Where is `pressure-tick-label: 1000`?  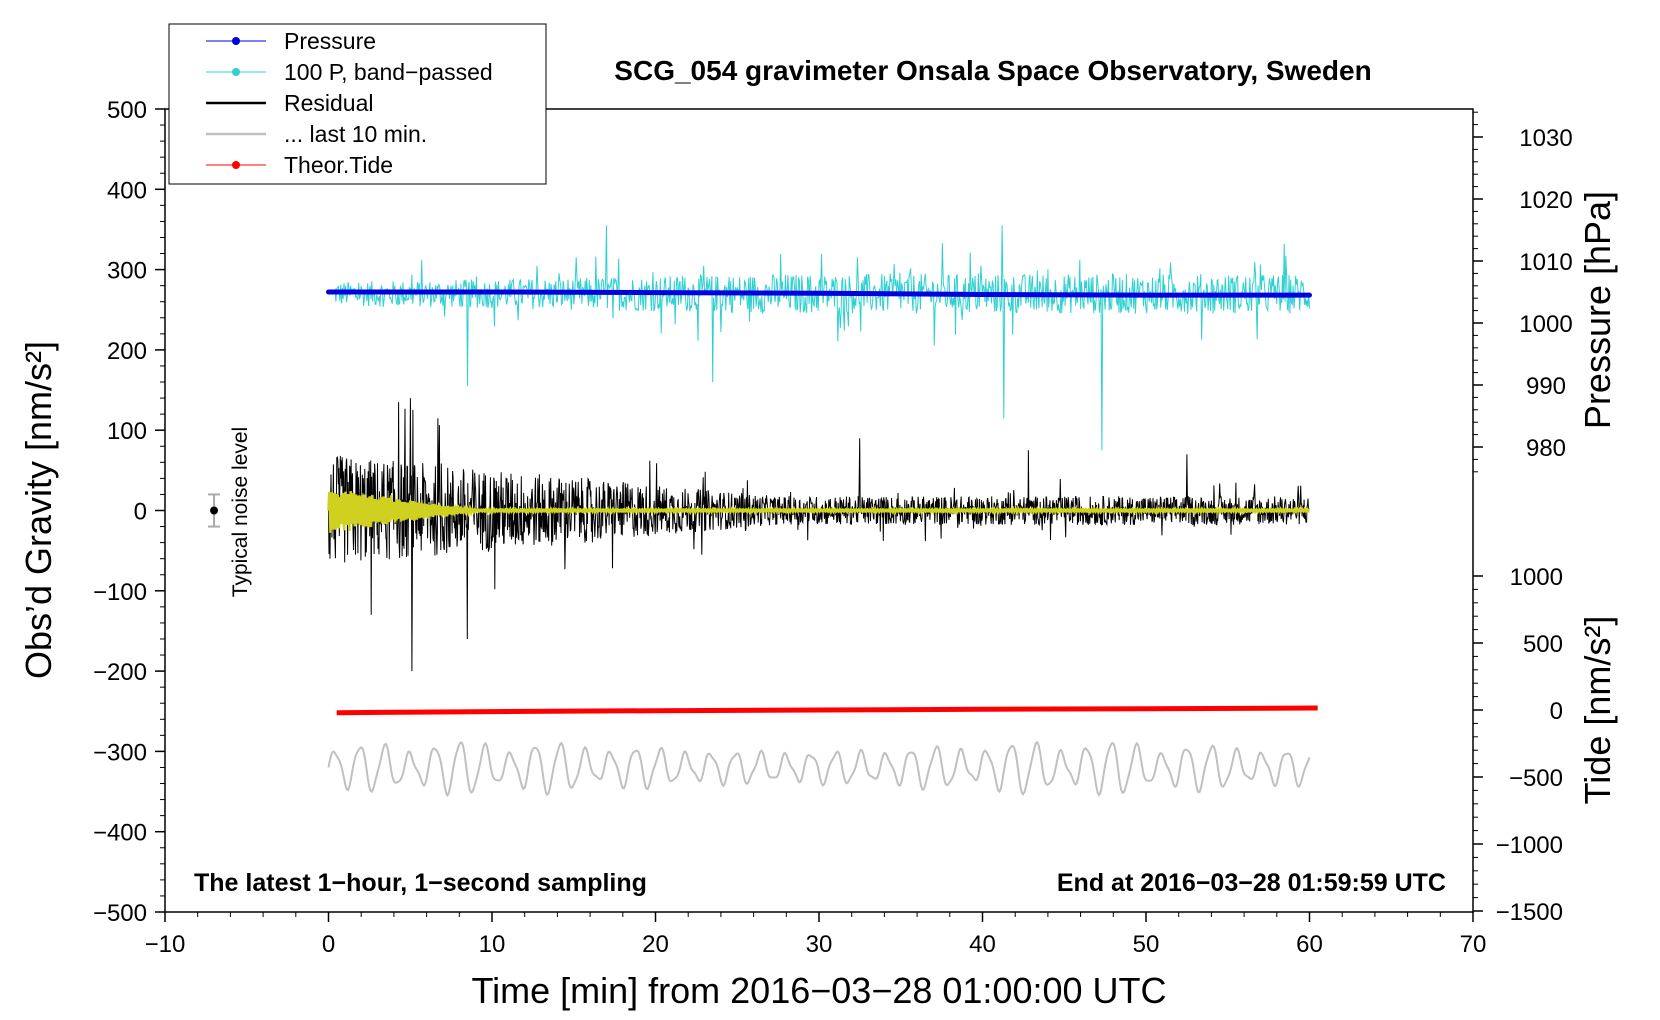 pressure-tick-label: 1000 is located at coordinates (1545, 324).